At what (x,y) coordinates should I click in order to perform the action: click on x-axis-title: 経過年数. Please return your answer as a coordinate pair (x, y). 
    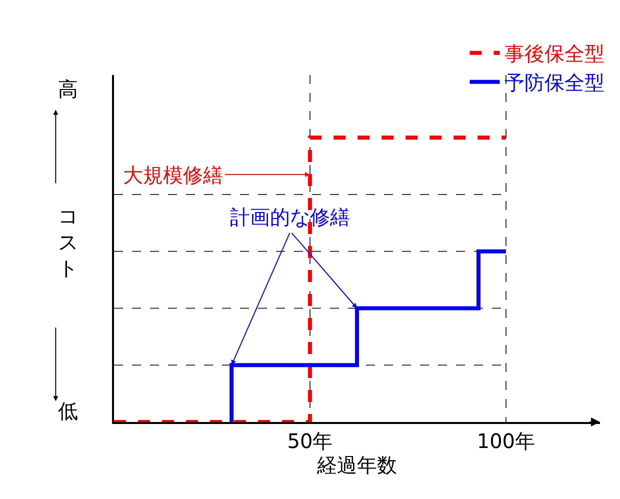
    Looking at the image, I should click on (356, 464).